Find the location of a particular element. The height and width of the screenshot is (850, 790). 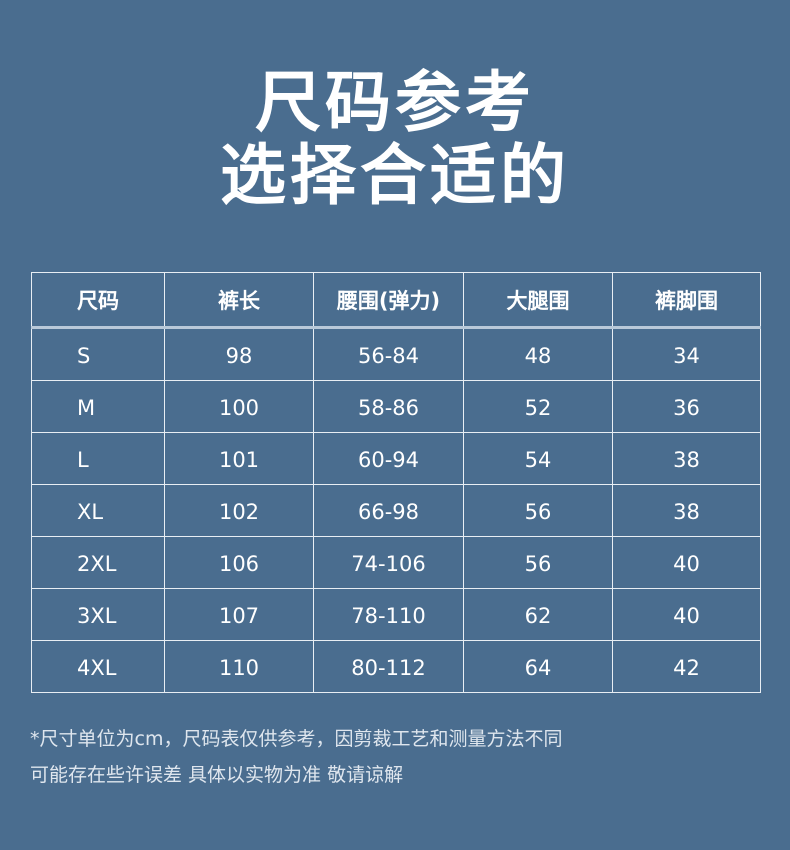

value-cell: 66-98 is located at coordinates (388, 510).